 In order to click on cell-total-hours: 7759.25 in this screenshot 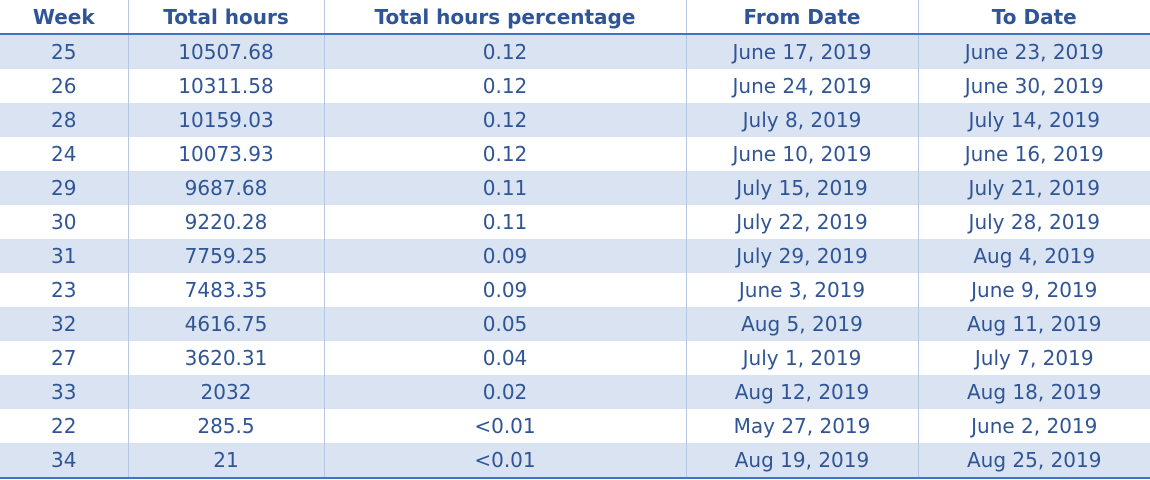, I will do `click(225, 256)`.